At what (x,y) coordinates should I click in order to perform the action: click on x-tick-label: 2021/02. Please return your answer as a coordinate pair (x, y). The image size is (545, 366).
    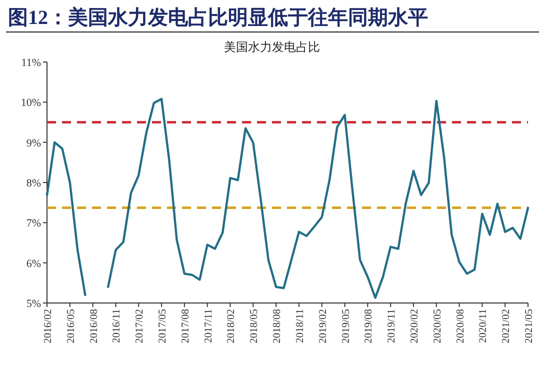
    Looking at the image, I should click on (506, 326).